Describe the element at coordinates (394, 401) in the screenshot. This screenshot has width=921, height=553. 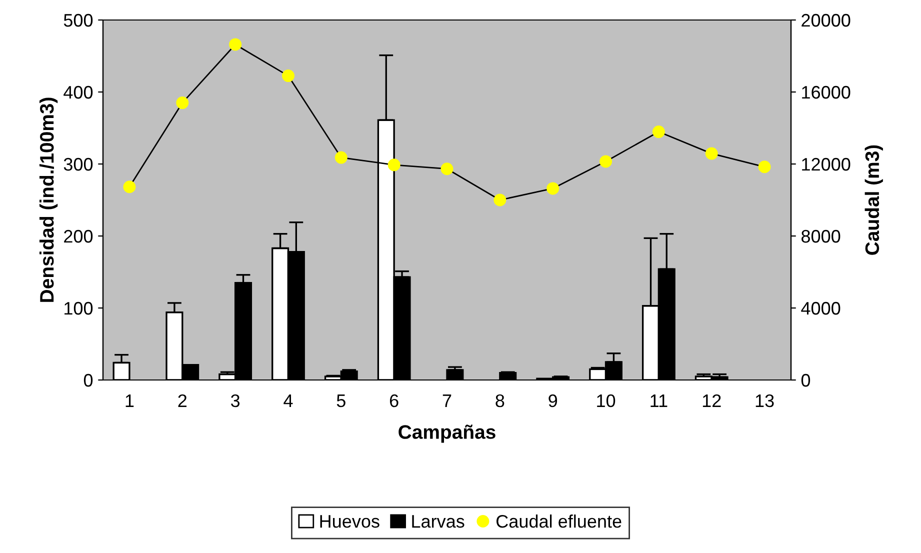
I see `x-tick-label: 6` at that location.